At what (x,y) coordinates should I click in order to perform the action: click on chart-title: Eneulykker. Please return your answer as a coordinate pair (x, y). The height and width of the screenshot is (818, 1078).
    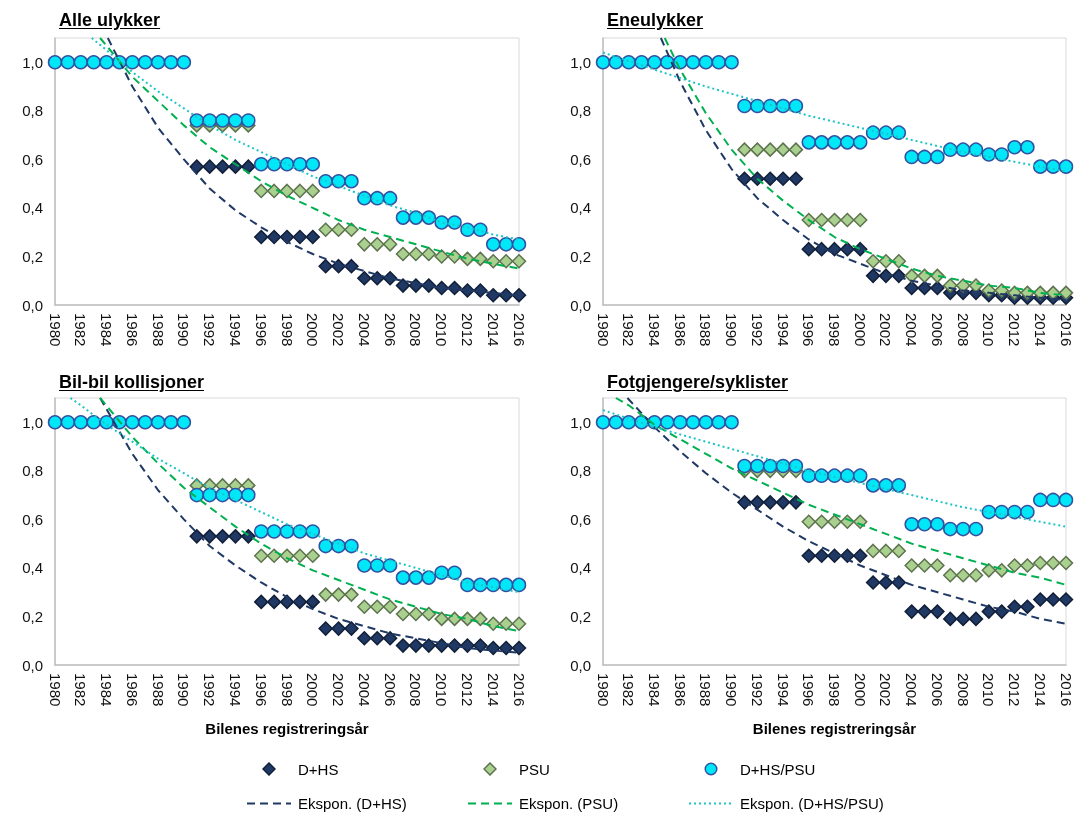
    Looking at the image, I should click on (655, 20).